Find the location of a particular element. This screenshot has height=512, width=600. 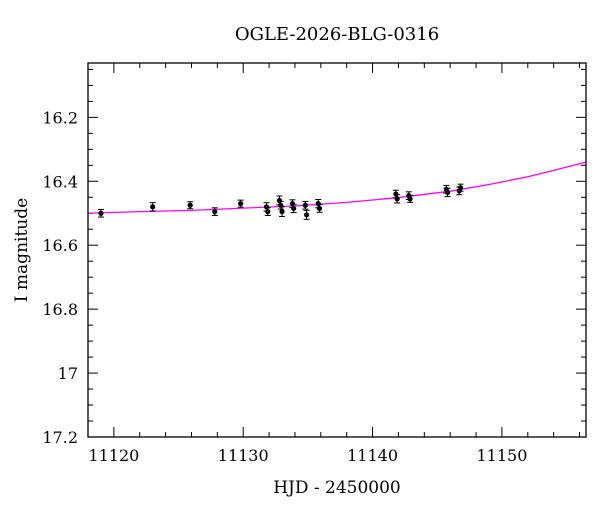

x-tick-label: 11150 is located at coordinates (501, 455).